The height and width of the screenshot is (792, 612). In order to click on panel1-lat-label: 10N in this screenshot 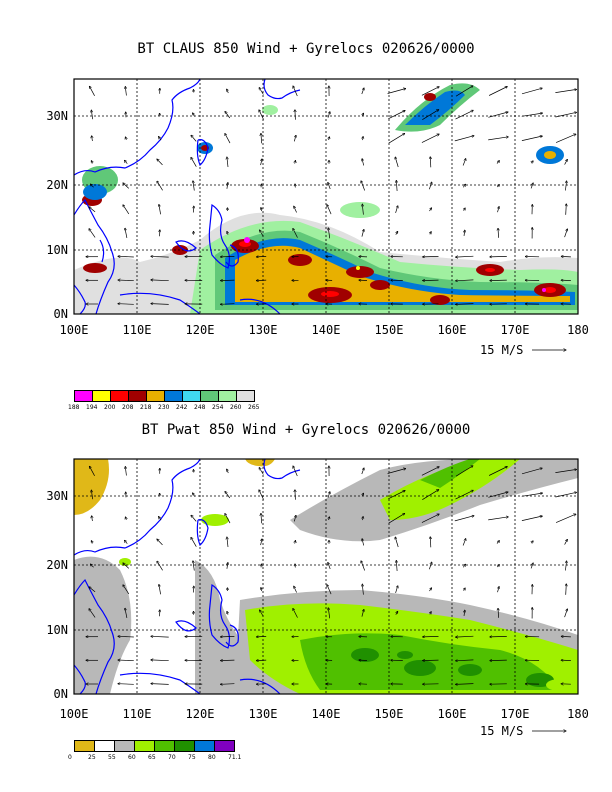, I will do `click(57, 250)`.